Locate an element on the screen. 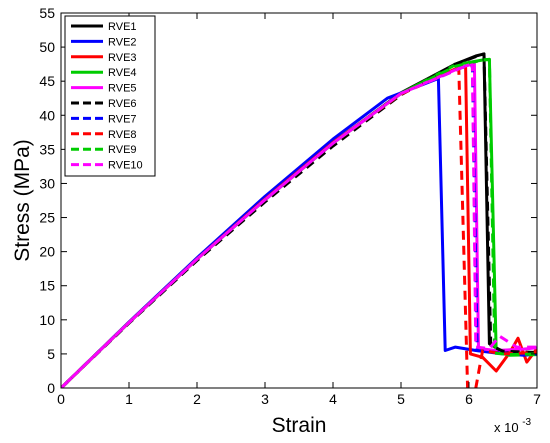 This screenshot has height=443, width=550. y-tick-label: 10 is located at coordinates (47, 320).